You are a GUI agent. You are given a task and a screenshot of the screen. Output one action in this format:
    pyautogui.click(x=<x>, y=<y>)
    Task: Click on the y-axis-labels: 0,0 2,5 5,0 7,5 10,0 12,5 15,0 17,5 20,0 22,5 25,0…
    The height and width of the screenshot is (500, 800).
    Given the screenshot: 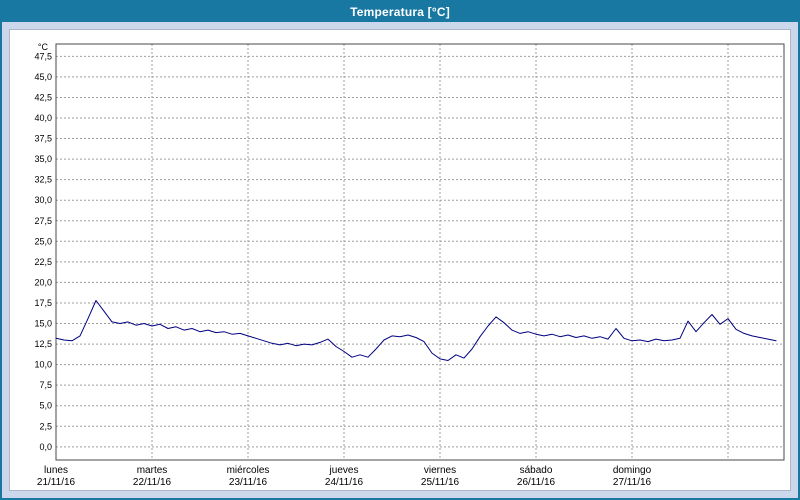 What is the action you would take?
    pyautogui.click(x=43, y=251)
    